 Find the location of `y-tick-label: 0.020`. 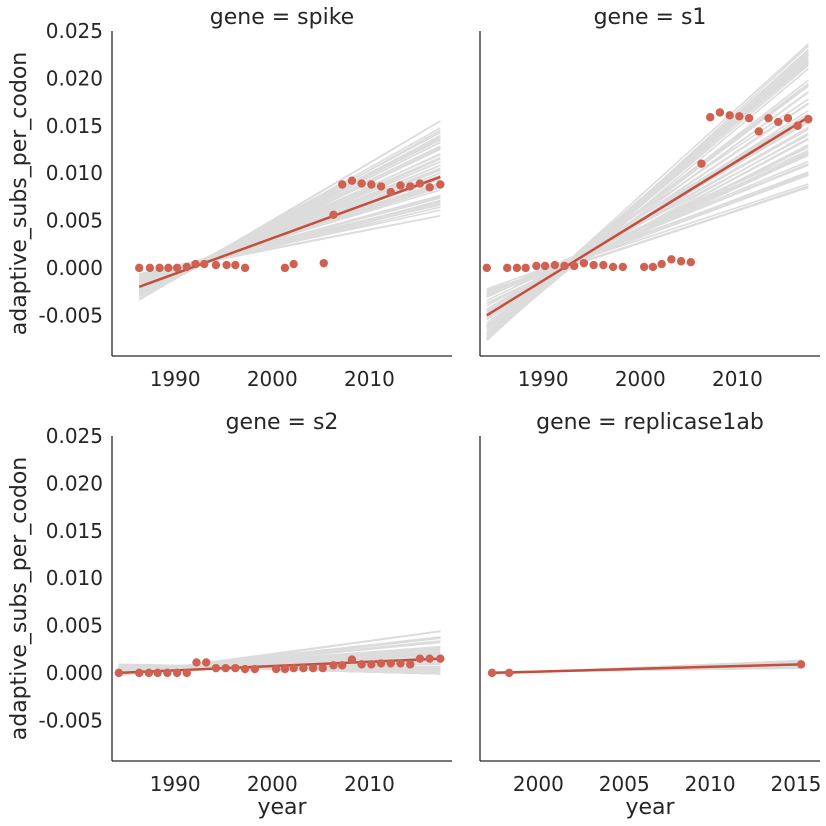

y-tick-label: 0.020 is located at coordinates (74, 483).